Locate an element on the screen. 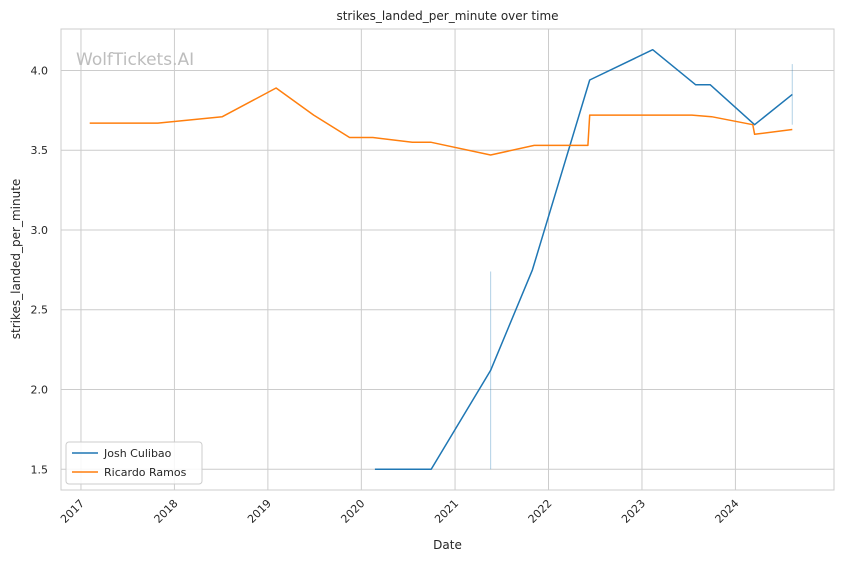  x-tick-label: 2018 is located at coordinates (166, 511).